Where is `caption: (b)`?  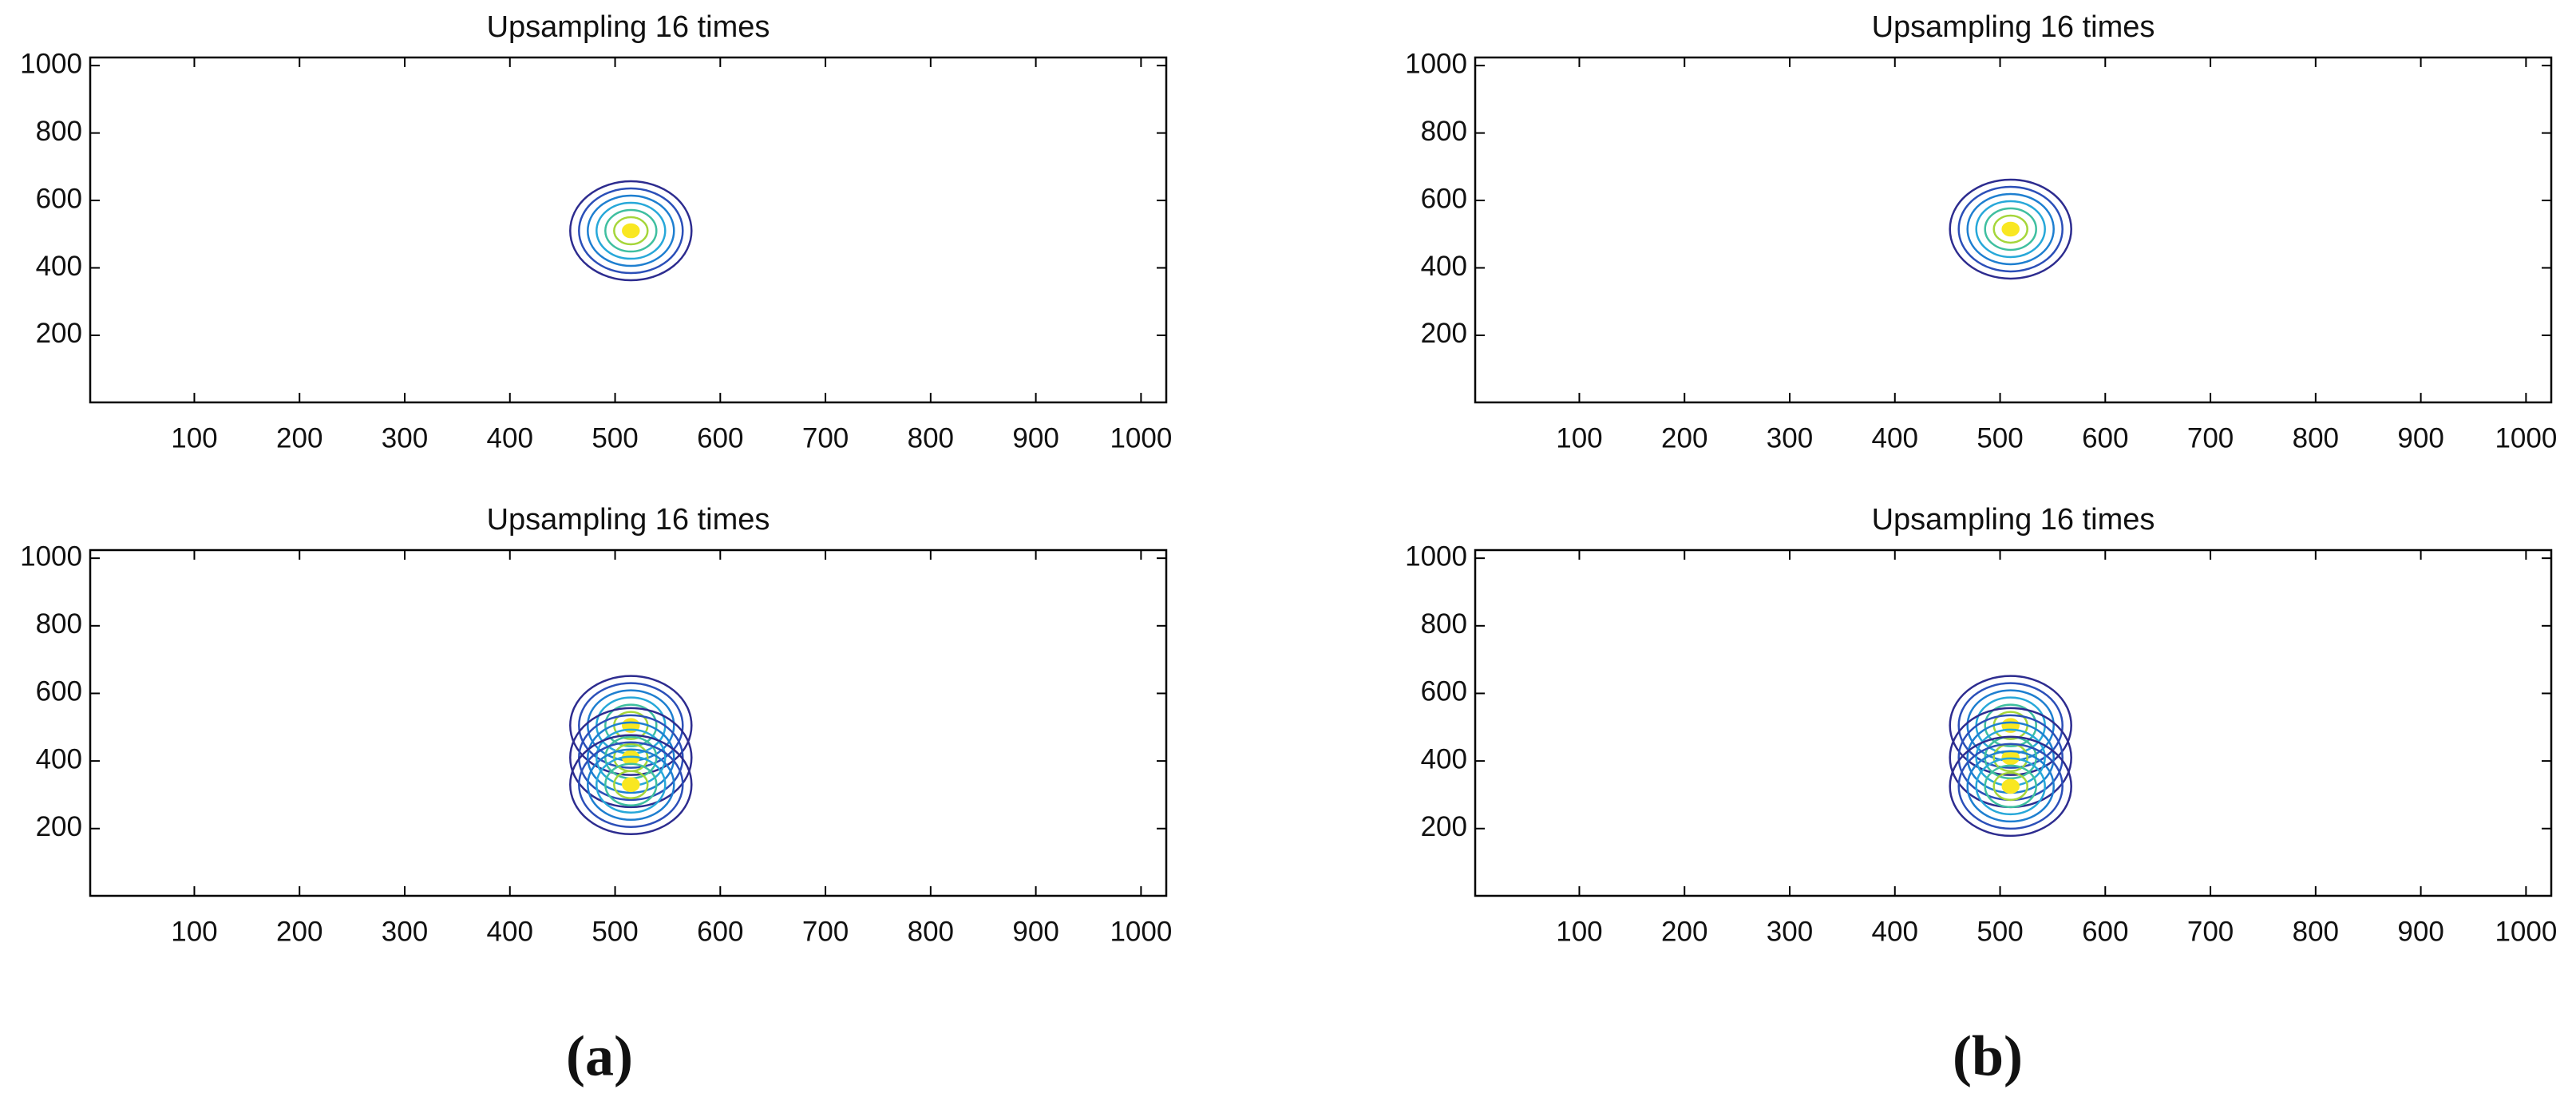
caption: (b) is located at coordinates (1988, 1056).